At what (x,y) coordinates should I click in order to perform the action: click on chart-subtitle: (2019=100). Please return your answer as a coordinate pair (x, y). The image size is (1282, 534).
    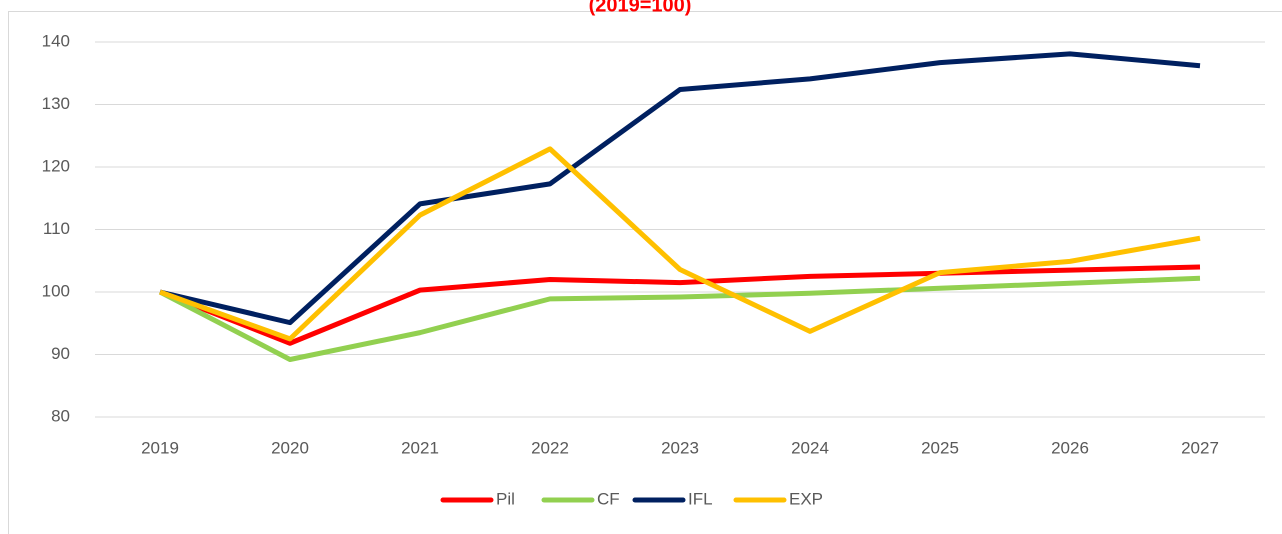
    Looking at the image, I should click on (640, 8).